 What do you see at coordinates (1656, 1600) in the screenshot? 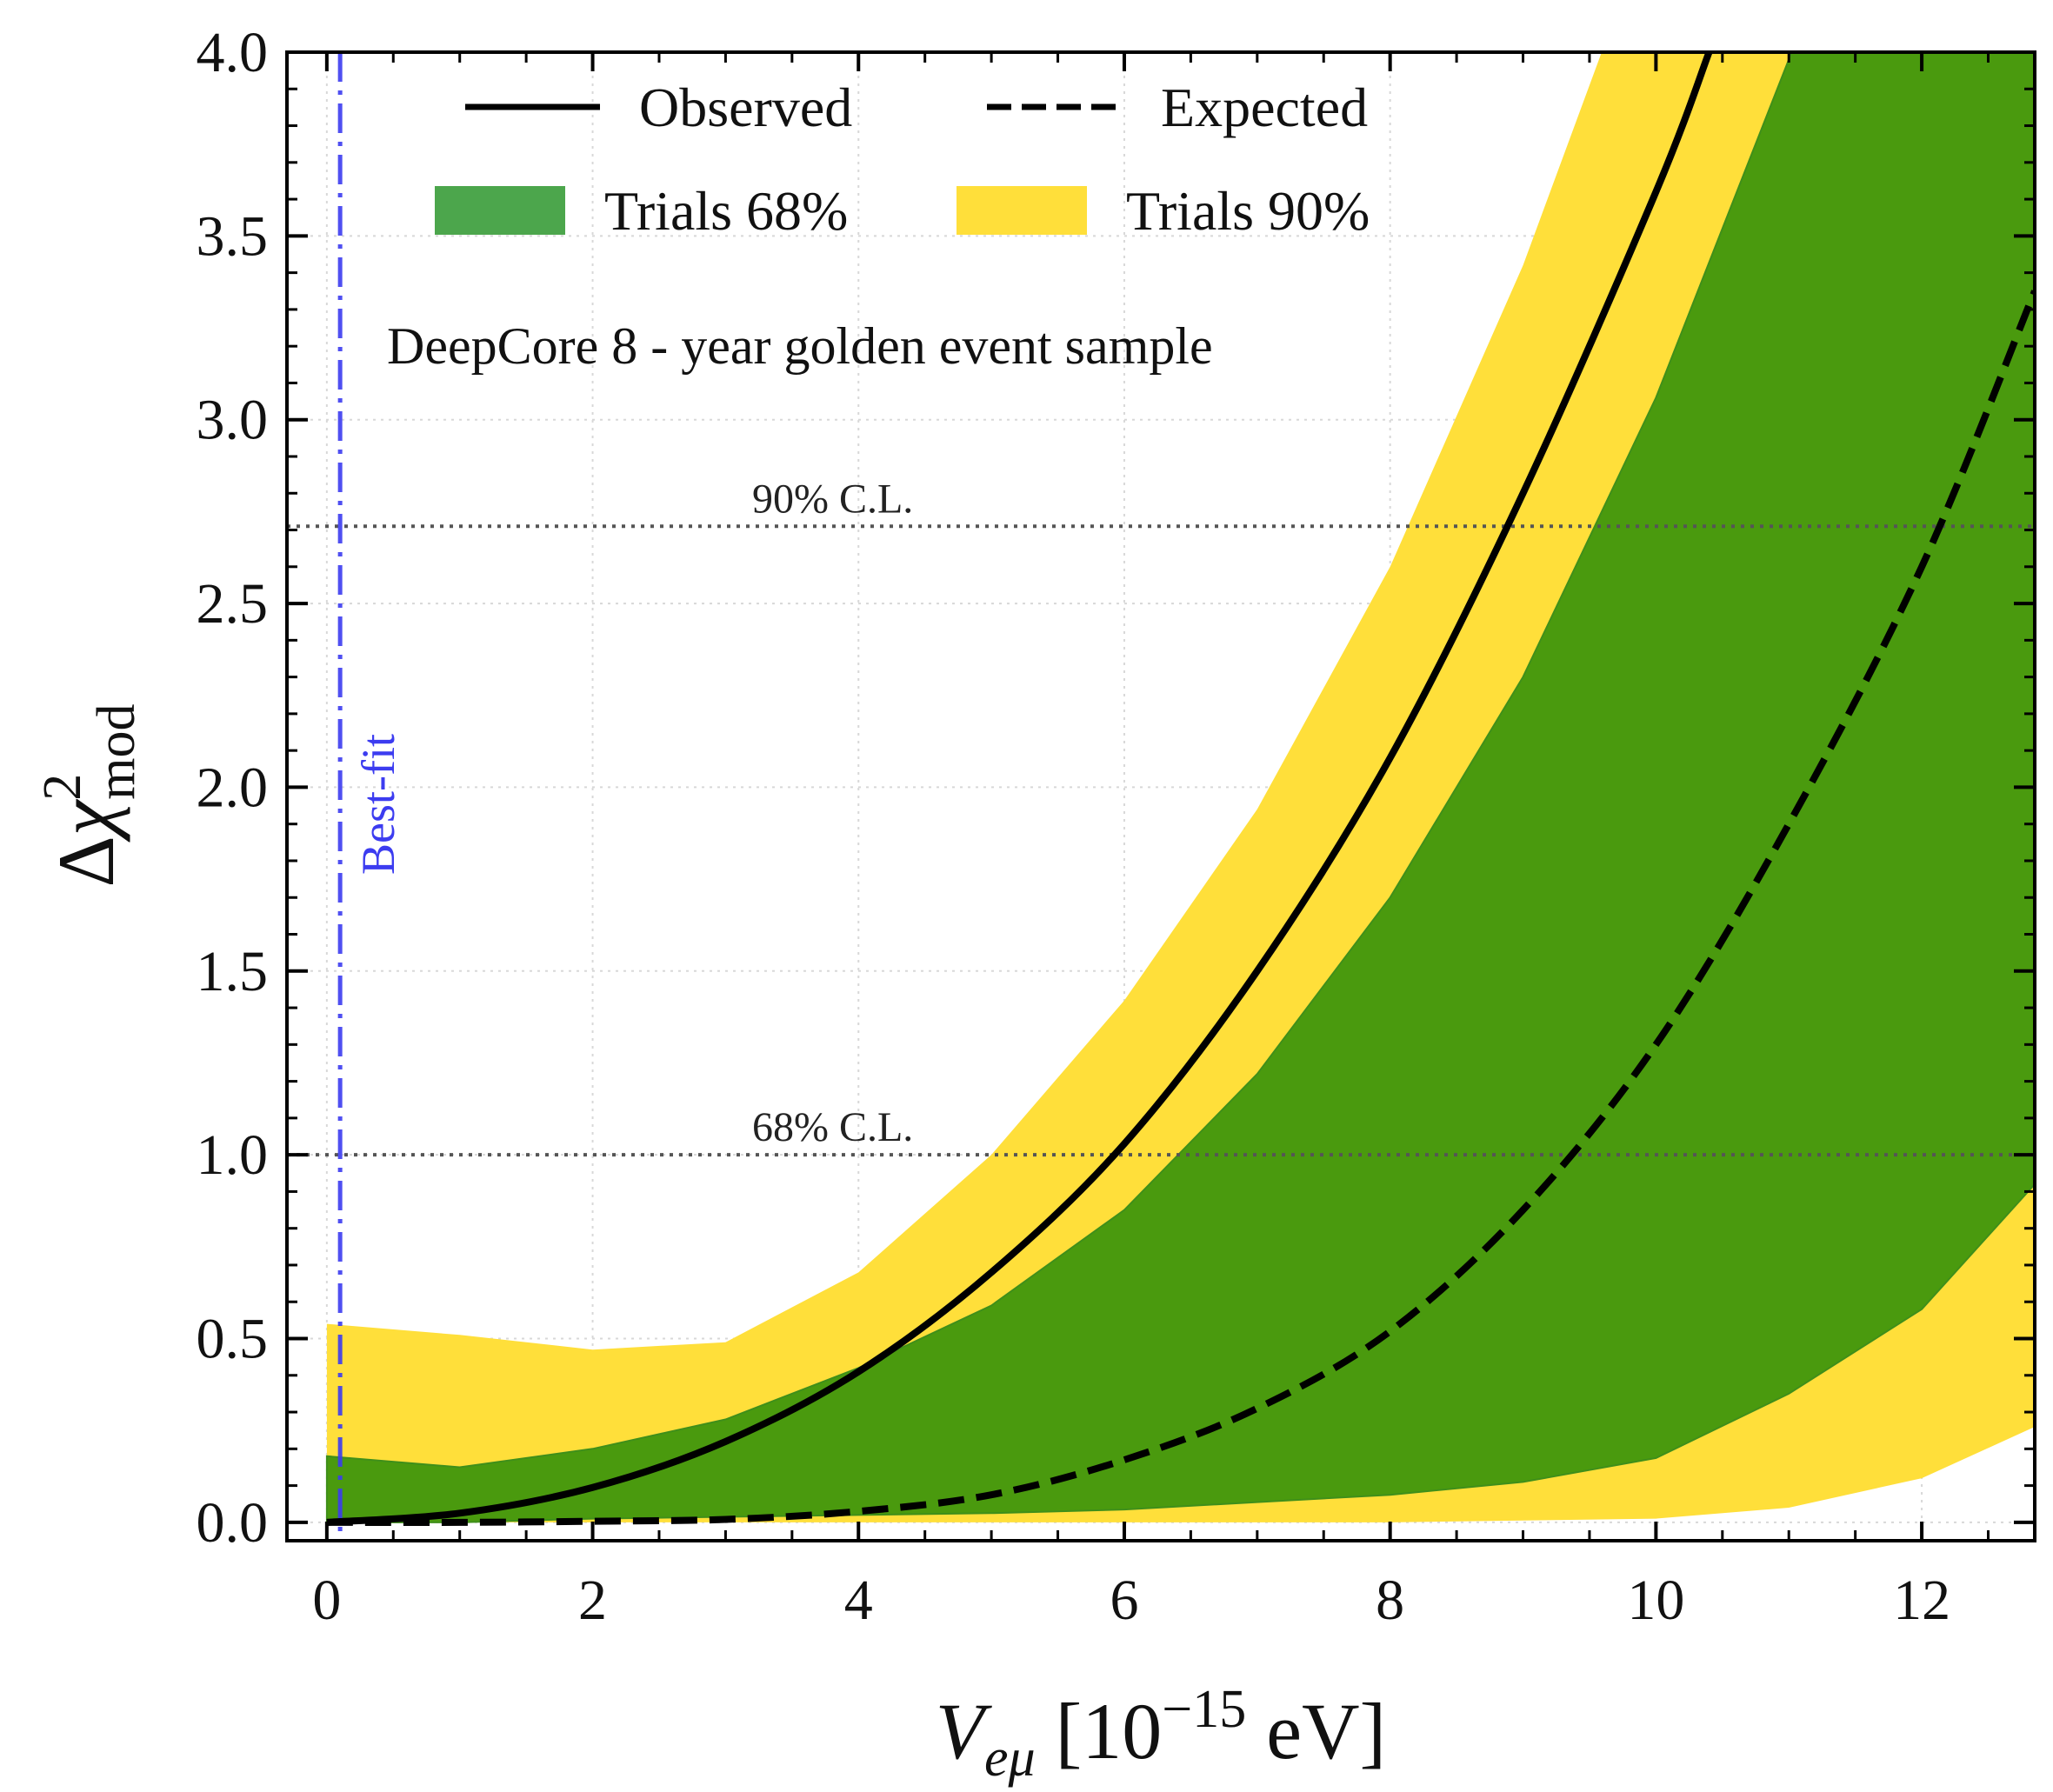
I see `x-tick-label: 10` at bounding box center [1656, 1600].